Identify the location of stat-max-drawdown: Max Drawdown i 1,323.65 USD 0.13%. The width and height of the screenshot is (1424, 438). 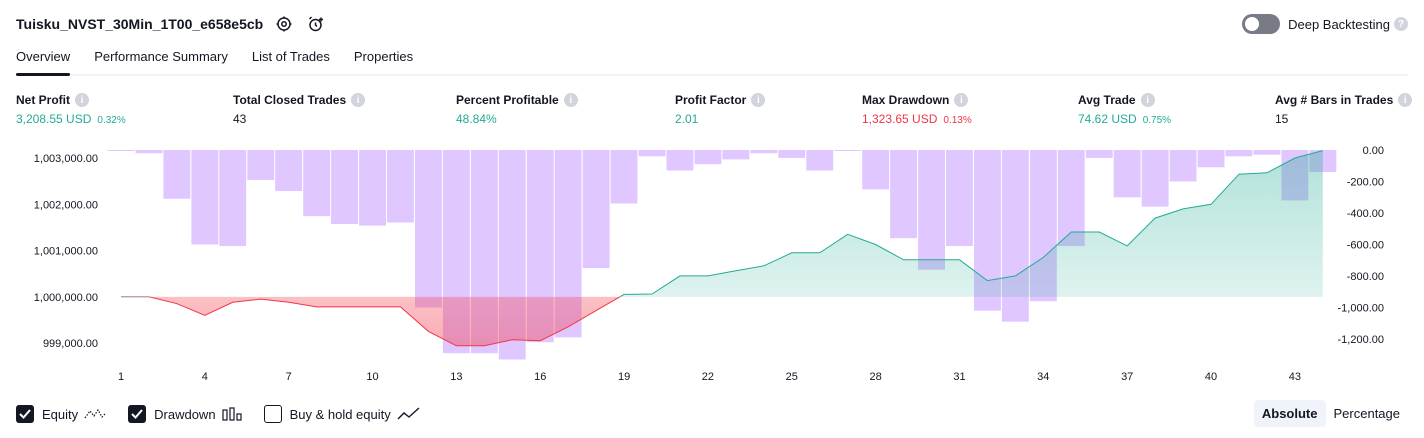
(917, 109).